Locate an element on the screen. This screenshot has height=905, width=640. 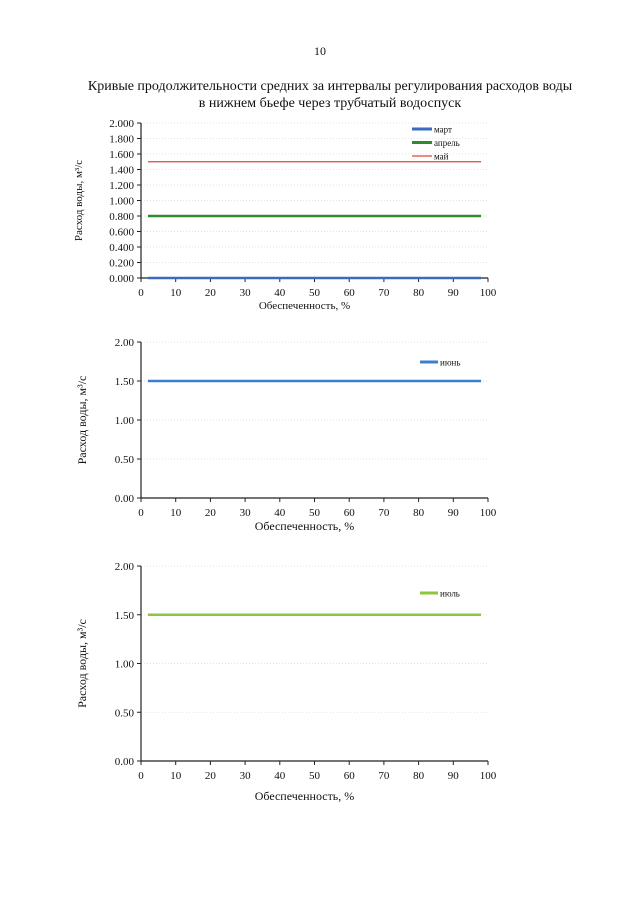
y-tick-label: 0.400 is located at coordinates (121, 248).